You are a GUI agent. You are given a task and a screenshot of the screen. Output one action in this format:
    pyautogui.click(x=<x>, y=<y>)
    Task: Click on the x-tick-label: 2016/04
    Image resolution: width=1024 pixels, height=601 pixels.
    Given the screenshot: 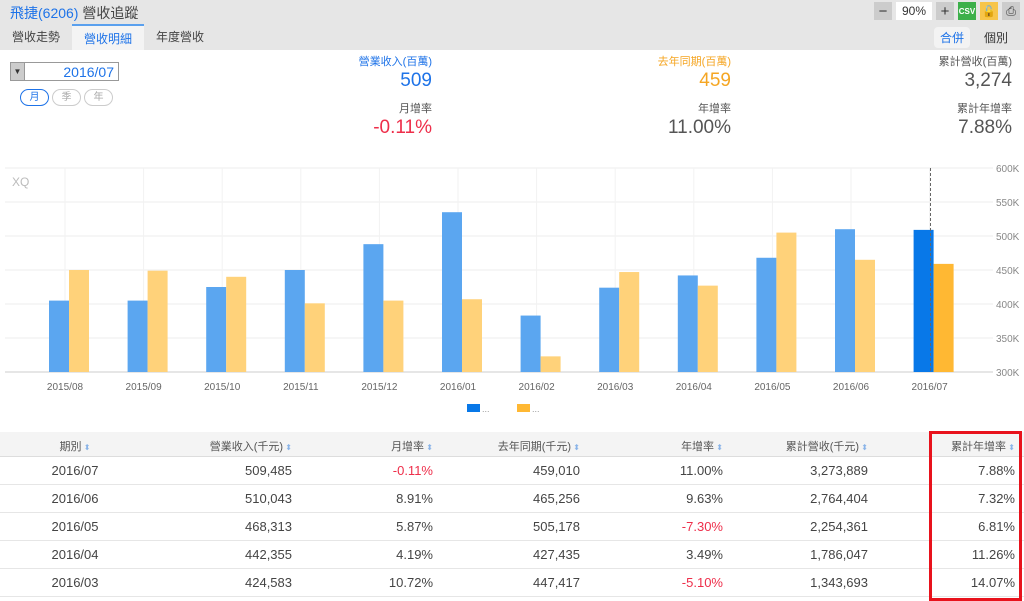 What is the action you would take?
    pyautogui.click(x=694, y=387)
    